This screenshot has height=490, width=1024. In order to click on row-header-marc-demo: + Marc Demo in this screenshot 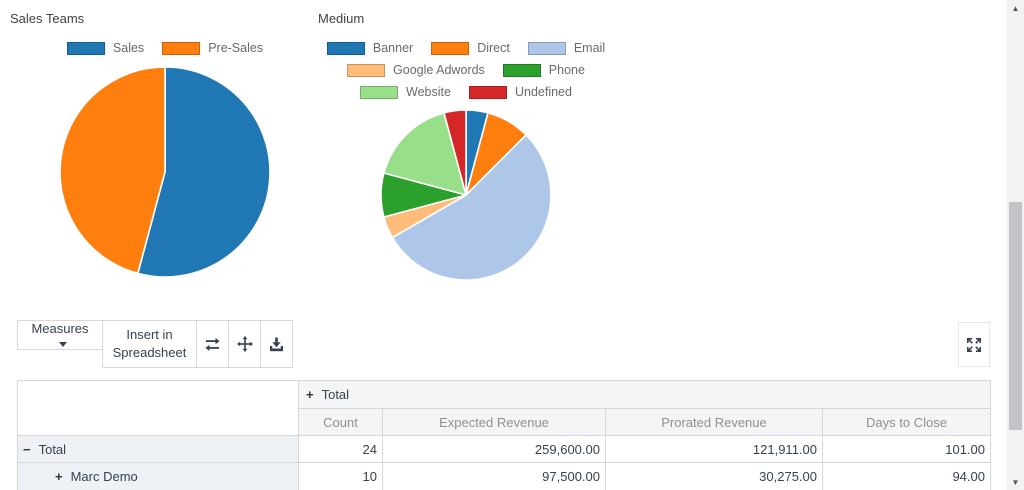, I will do `click(158, 476)`.